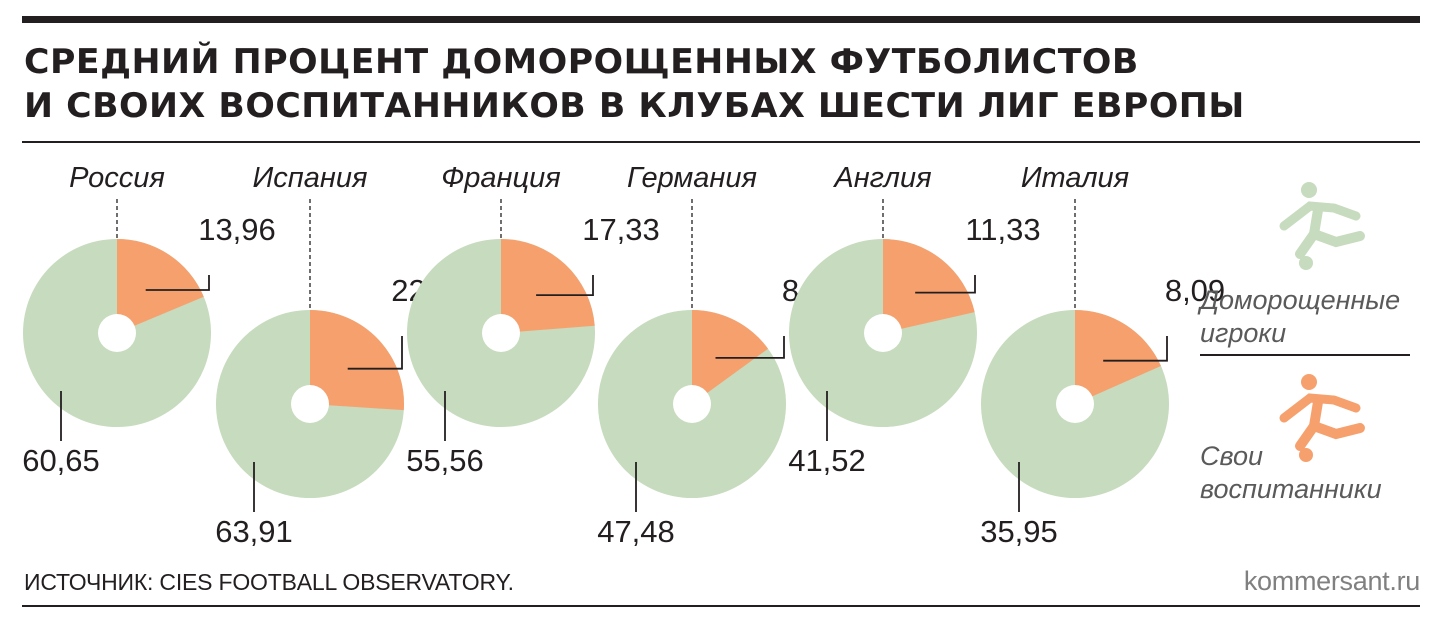 The image size is (1440, 619). I want to click on legend: Доморощенные игроки Свои воспитанники, so click(1303, 343).